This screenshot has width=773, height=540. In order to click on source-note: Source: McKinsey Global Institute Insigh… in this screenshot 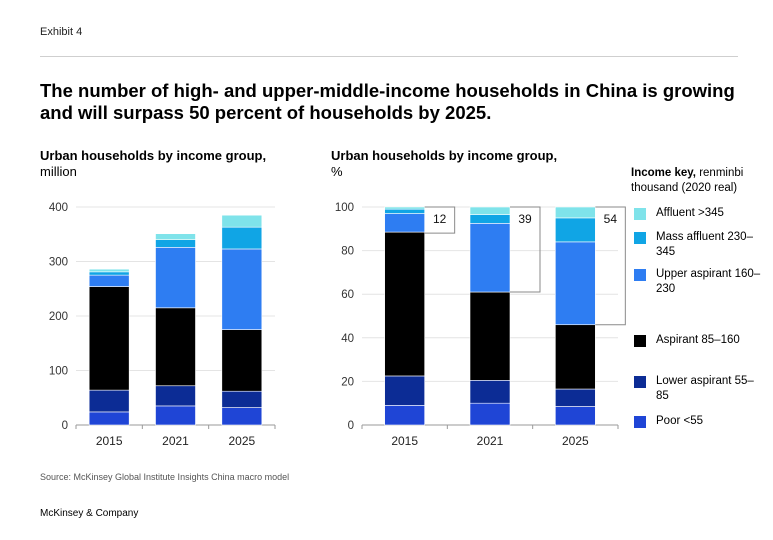, I will do `click(165, 477)`.